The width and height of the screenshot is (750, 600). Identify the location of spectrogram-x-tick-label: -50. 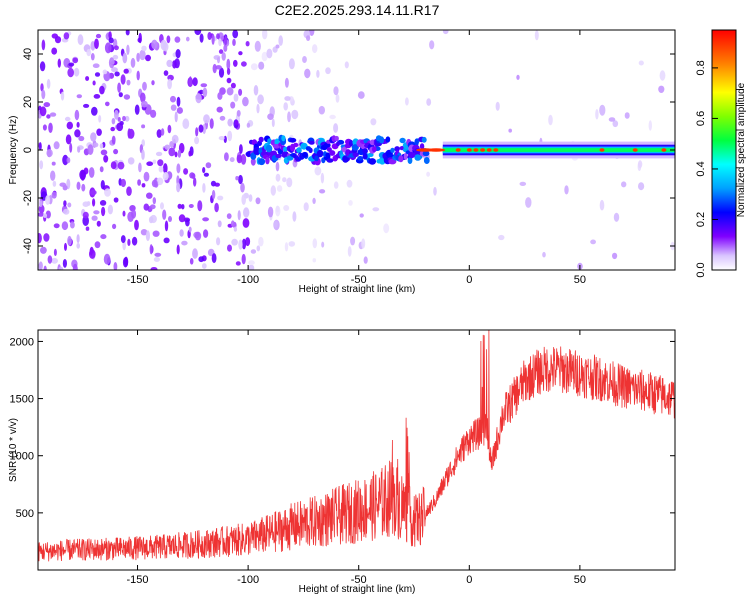
(359, 280).